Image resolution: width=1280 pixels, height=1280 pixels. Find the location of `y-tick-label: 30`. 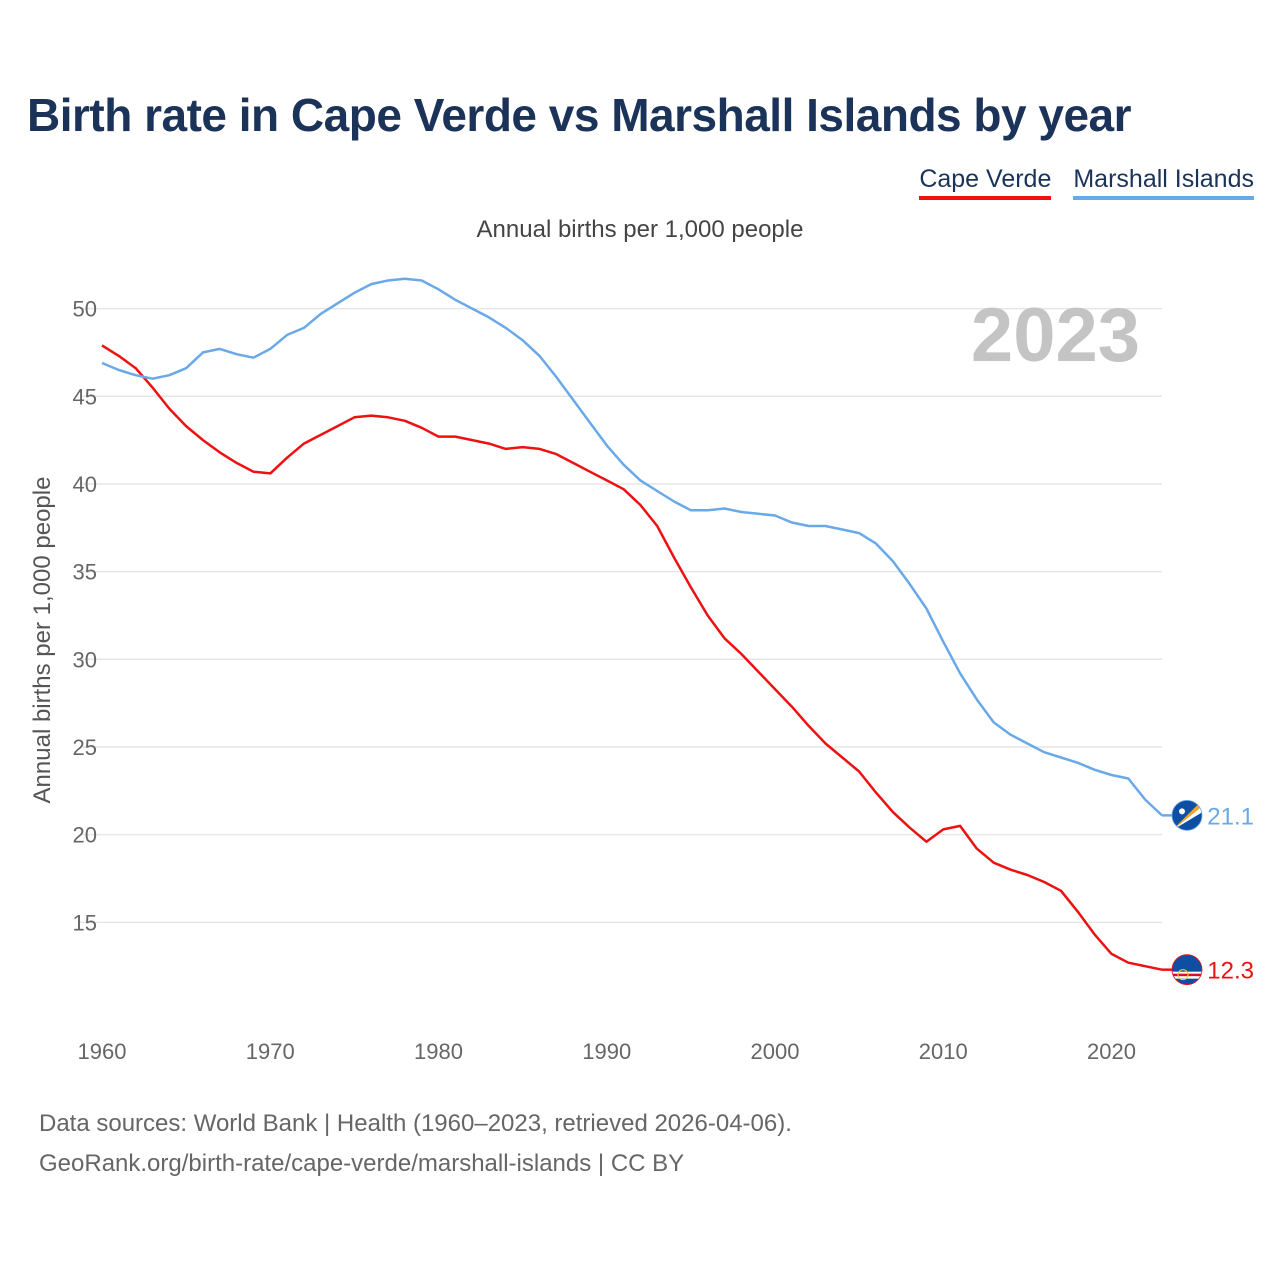

y-tick-label: 30 is located at coordinates (85, 659).